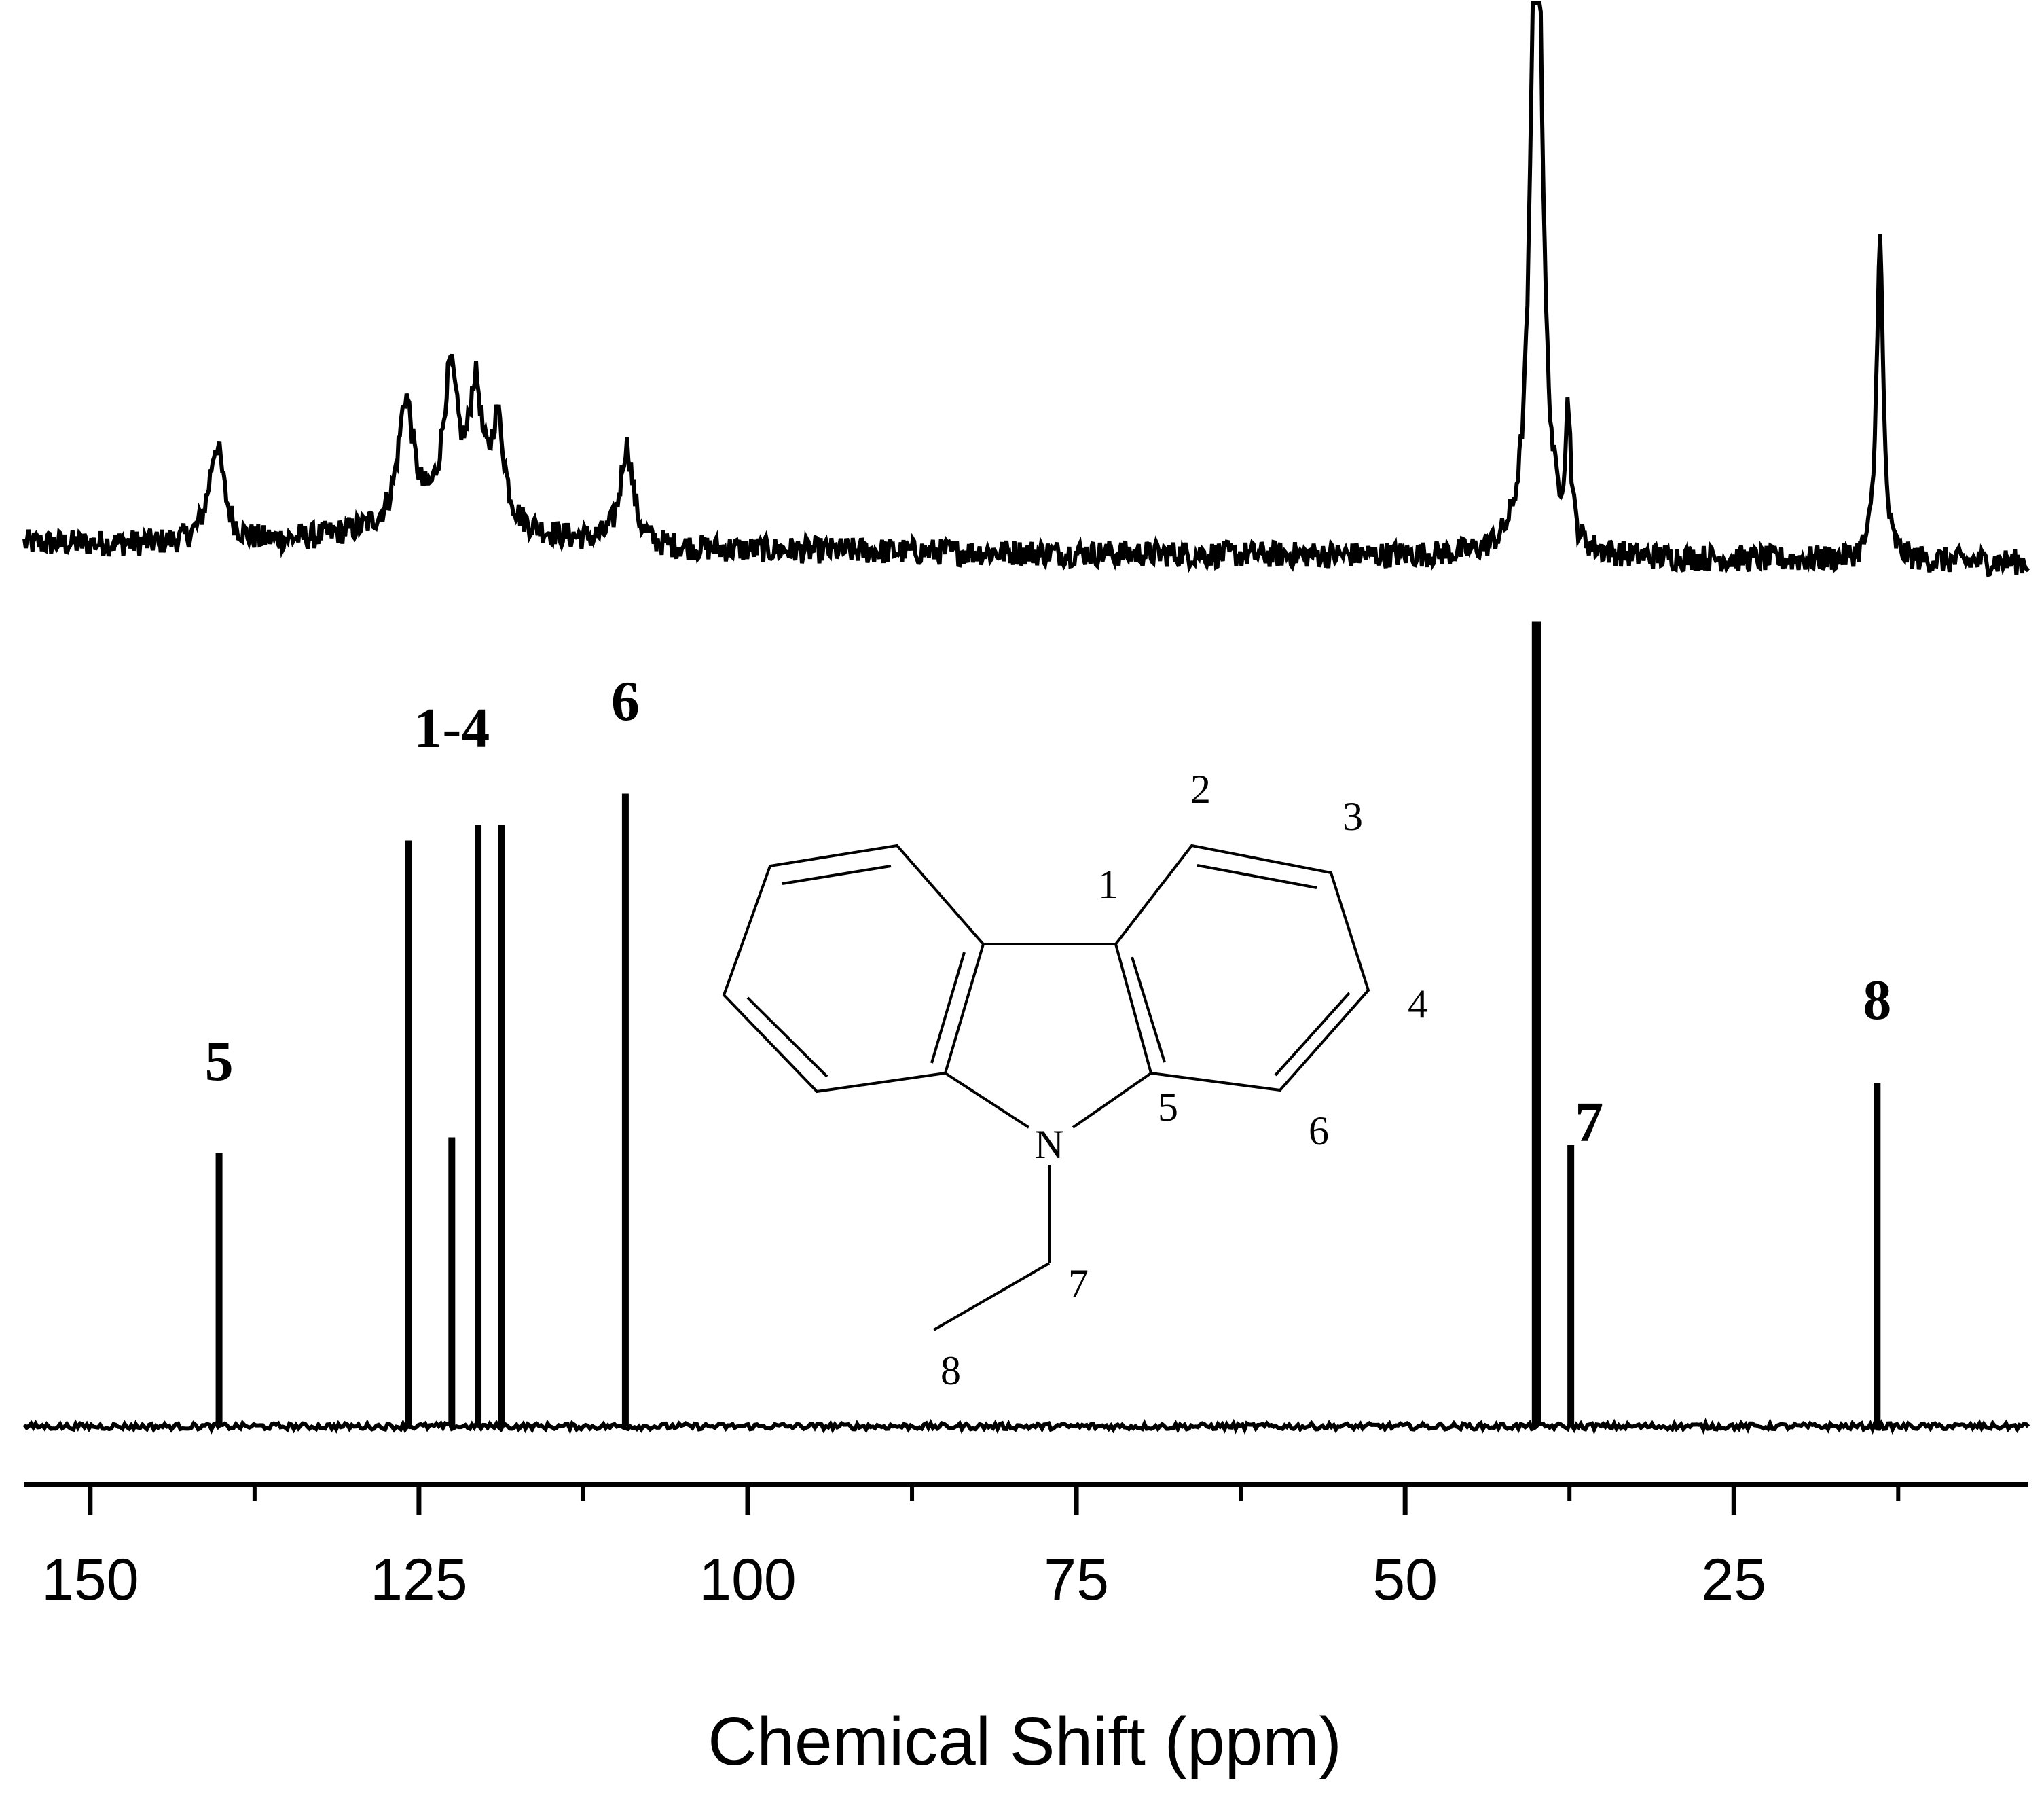  I want to click on n-ethylcarbazole-structure, so click(1046, 1087).